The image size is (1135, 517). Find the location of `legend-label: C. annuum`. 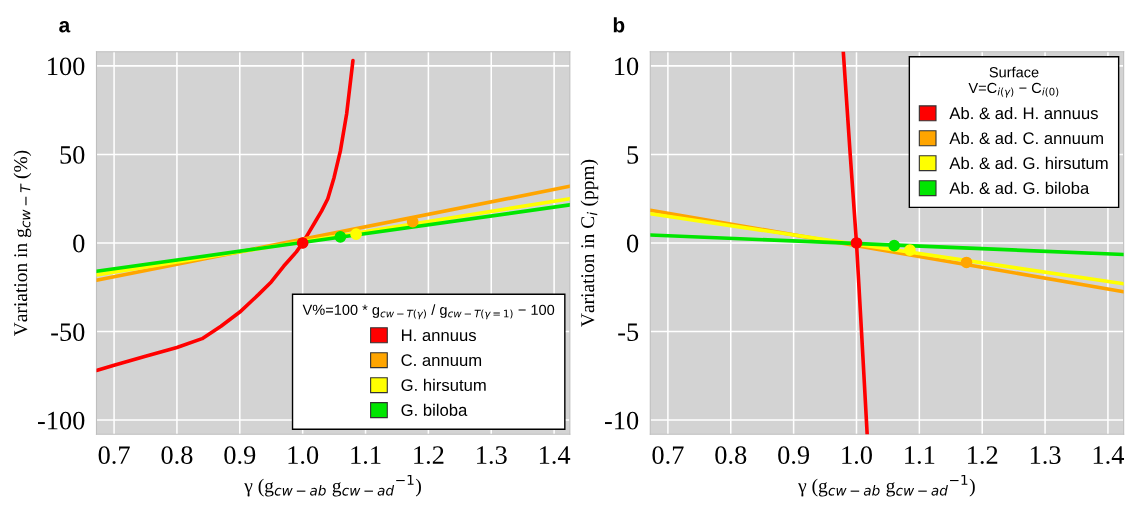

legend-label: C. annuum is located at coordinates (441, 360).